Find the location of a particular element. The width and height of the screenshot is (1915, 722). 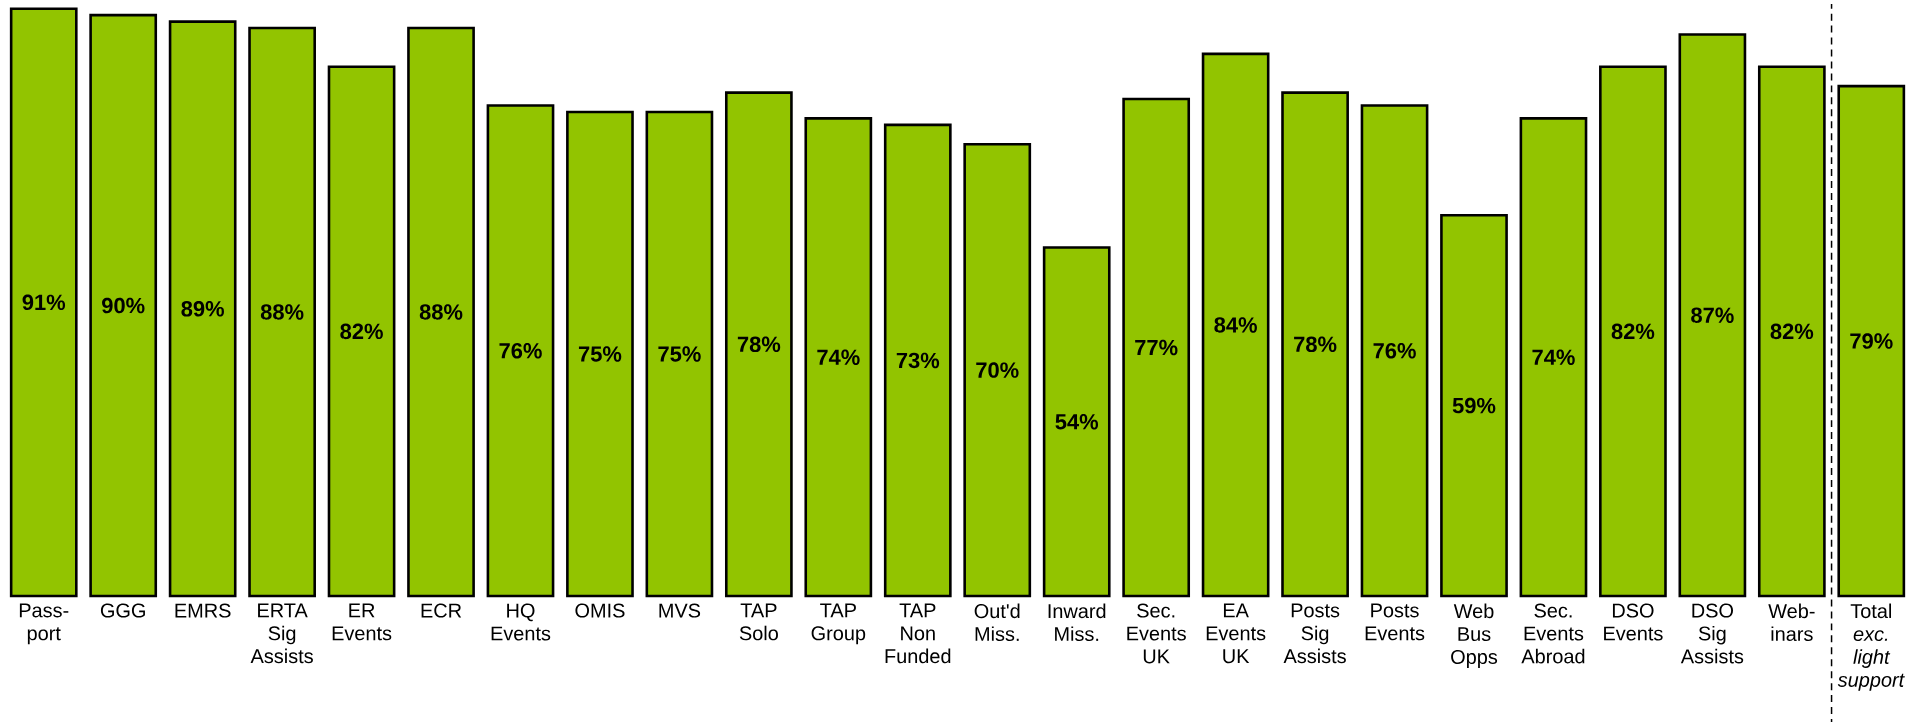

data-label: 89% is located at coordinates (202, 309).